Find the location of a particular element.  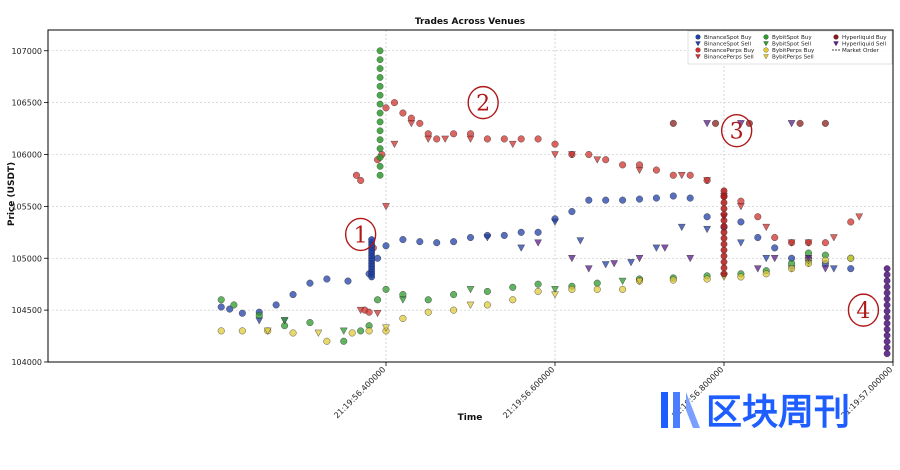

y-axis-title: Price (USDT) is located at coordinates (12, 194).